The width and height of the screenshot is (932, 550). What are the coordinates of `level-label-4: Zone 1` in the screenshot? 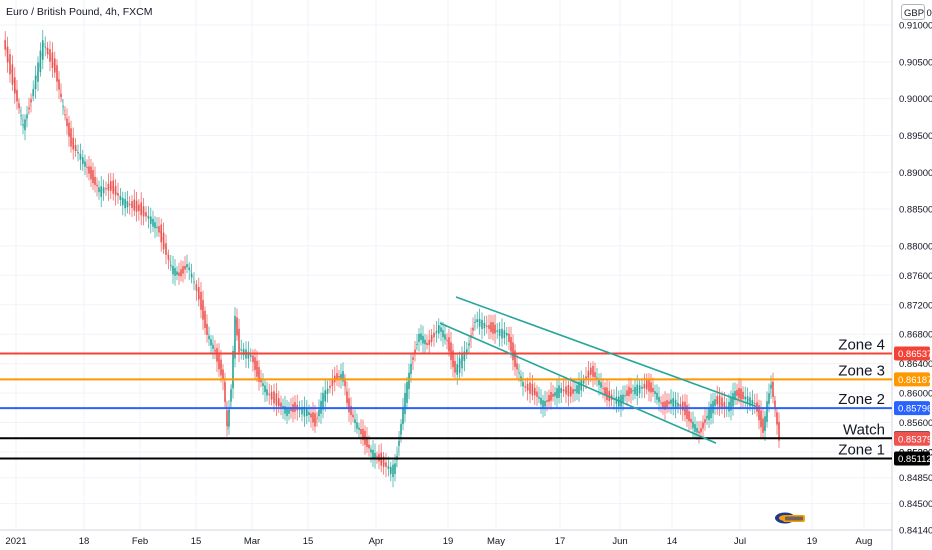 It's located at (861, 449).